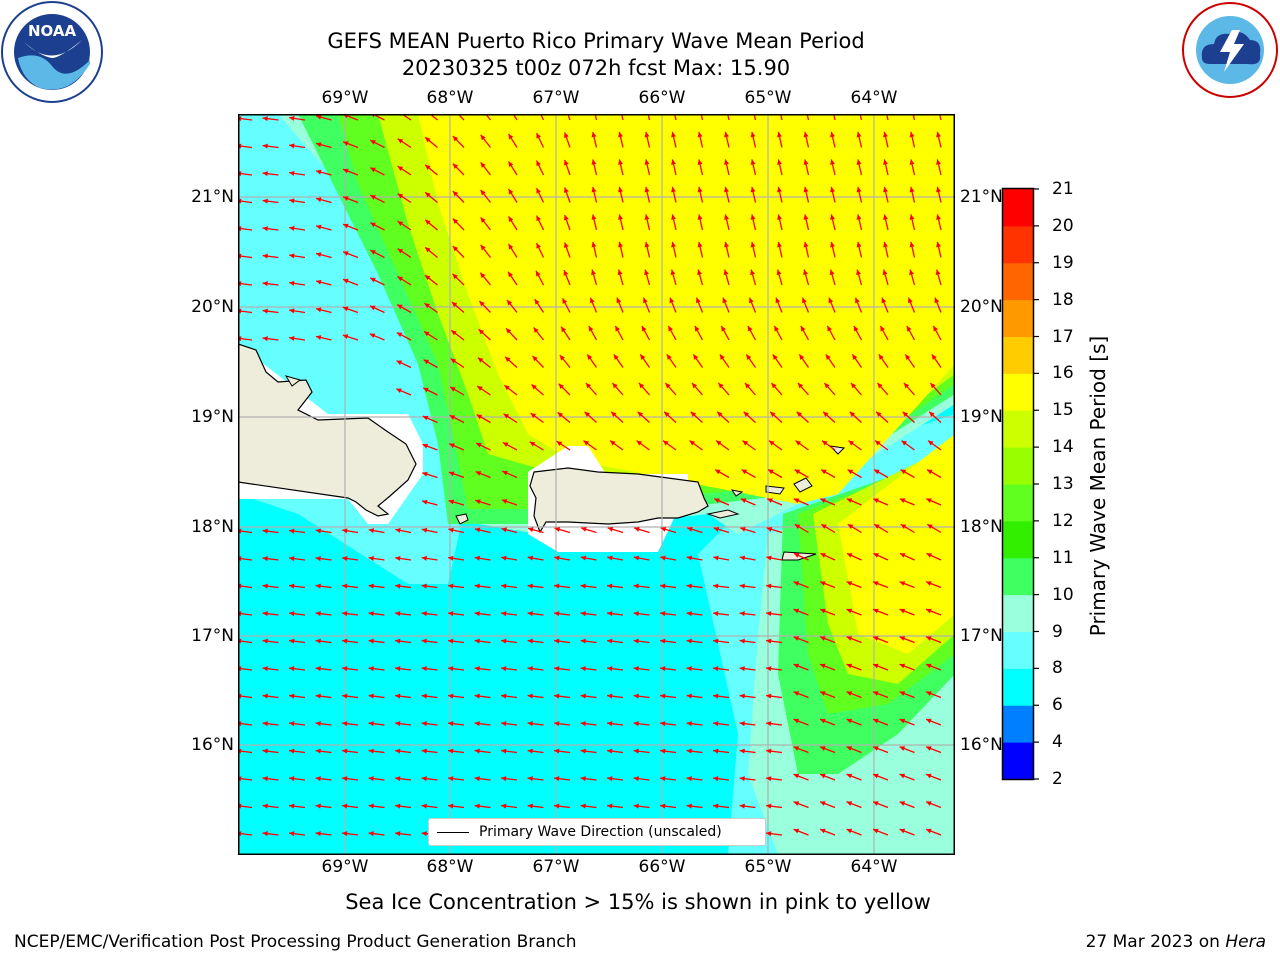 Image resolution: width=1280 pixels, height=960 pixels. What do you see at coordinates (462, 519) in the screenshot?
I see `mona-island` at bounding box center [462, 519].